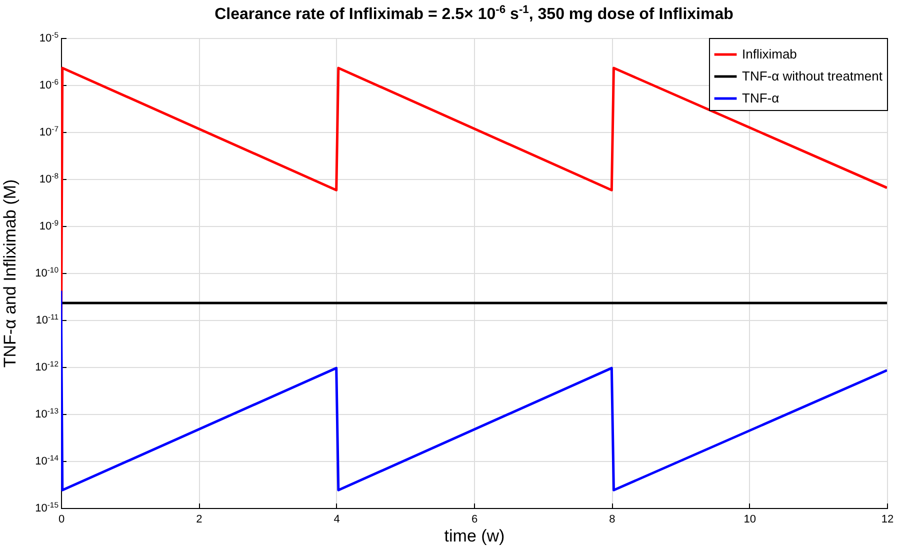  What do you see at coordinates (47, 319) in the screenshot?
I see `y-tick-label: 10$^{-11}$` at bounding box center [47, 319].